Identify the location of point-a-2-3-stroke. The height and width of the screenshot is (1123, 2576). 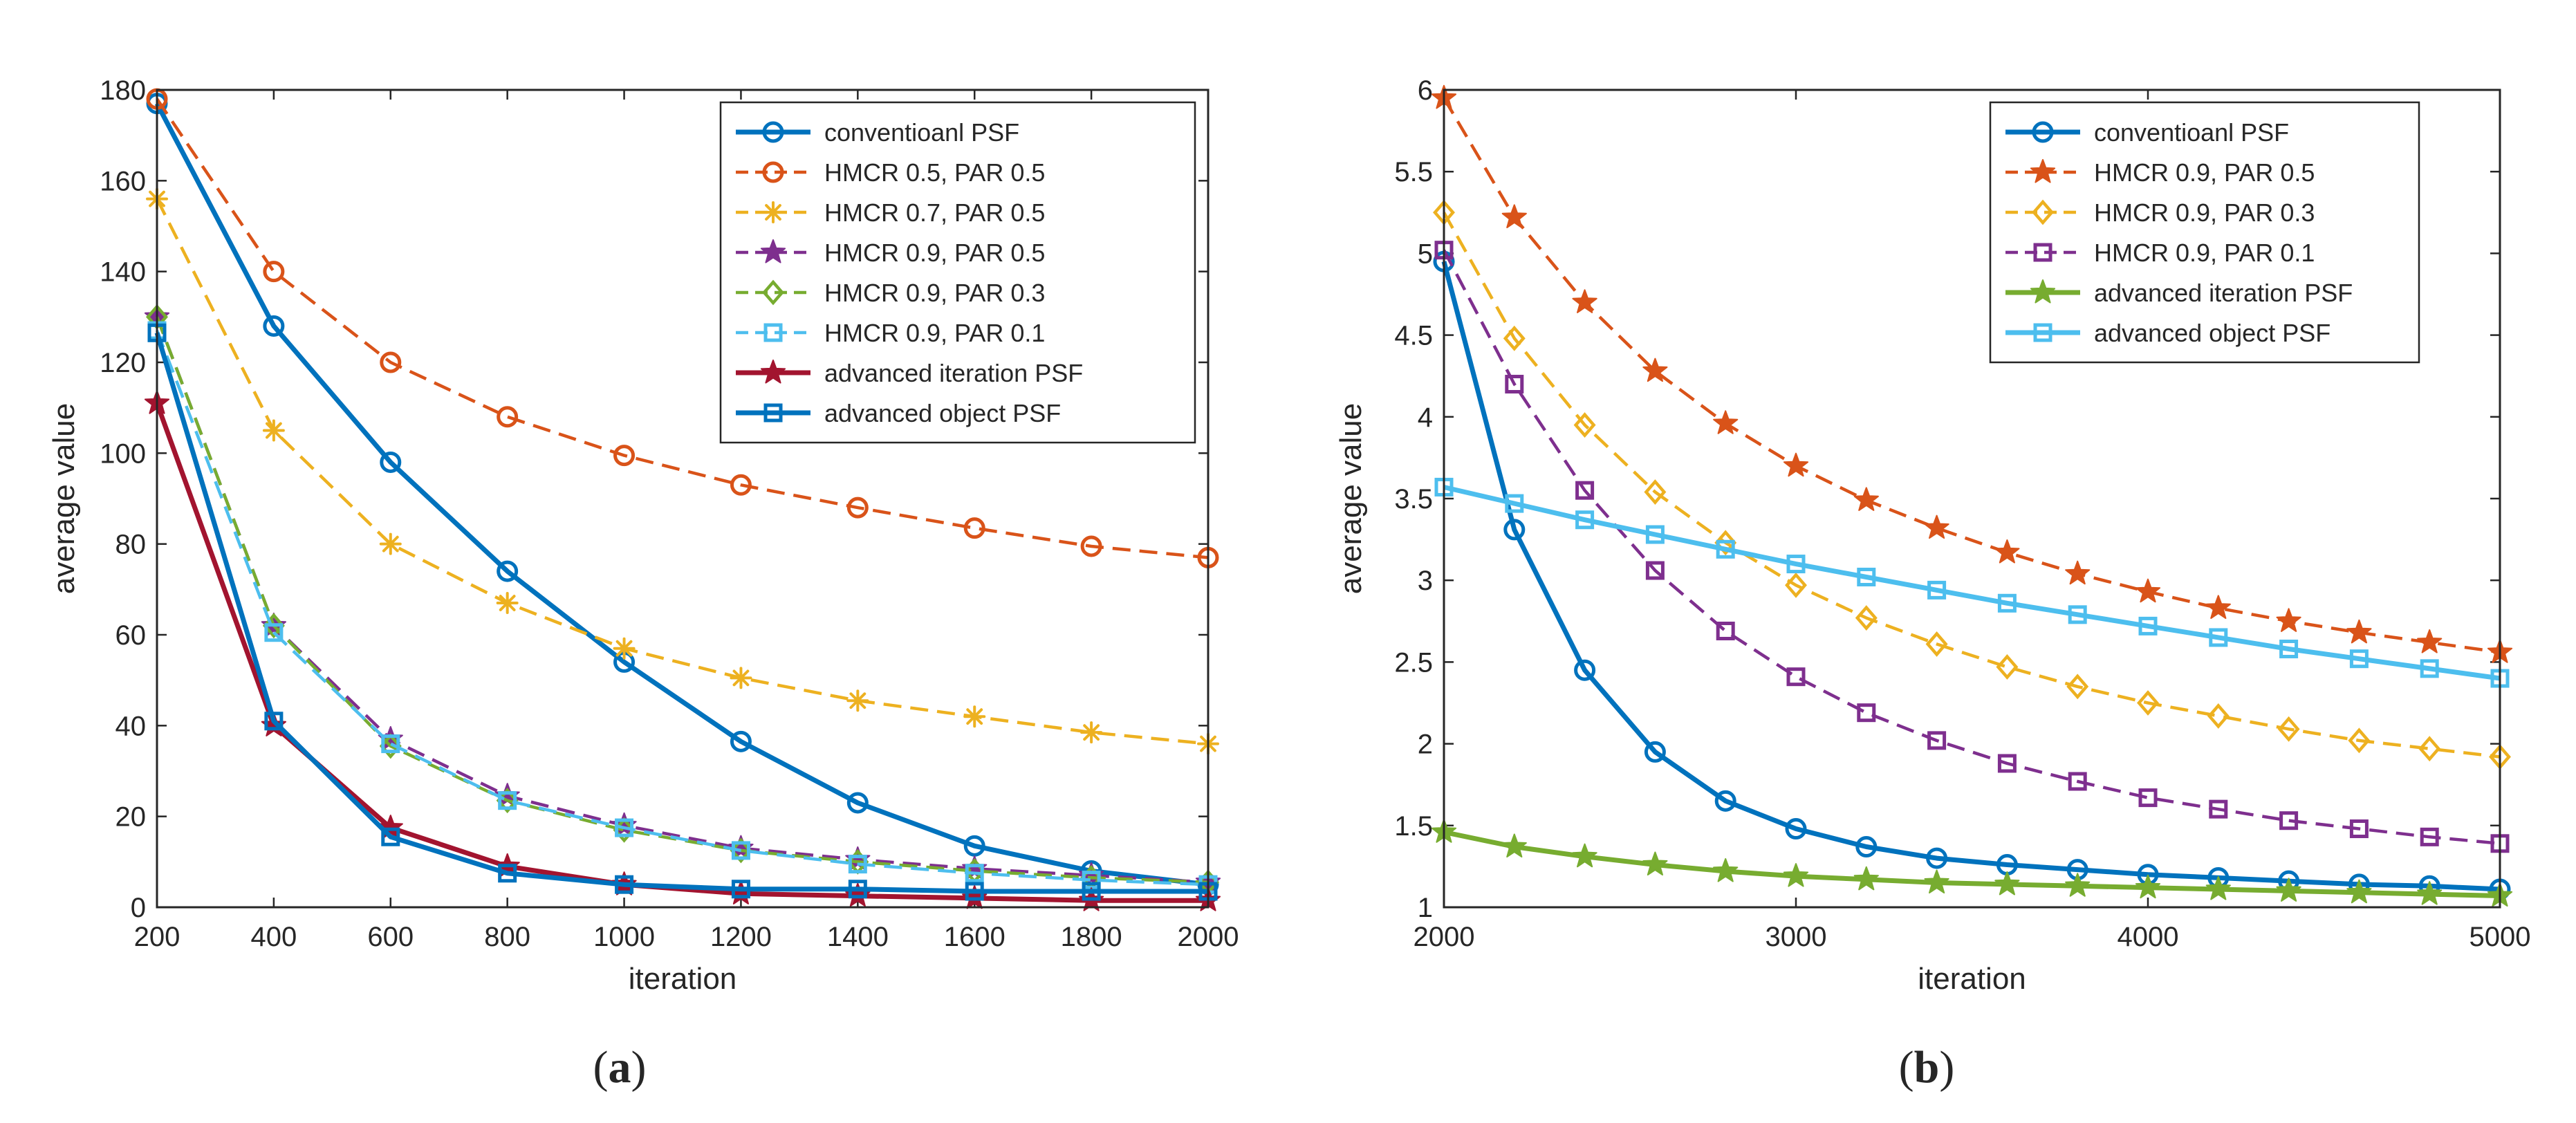
(508, 603).